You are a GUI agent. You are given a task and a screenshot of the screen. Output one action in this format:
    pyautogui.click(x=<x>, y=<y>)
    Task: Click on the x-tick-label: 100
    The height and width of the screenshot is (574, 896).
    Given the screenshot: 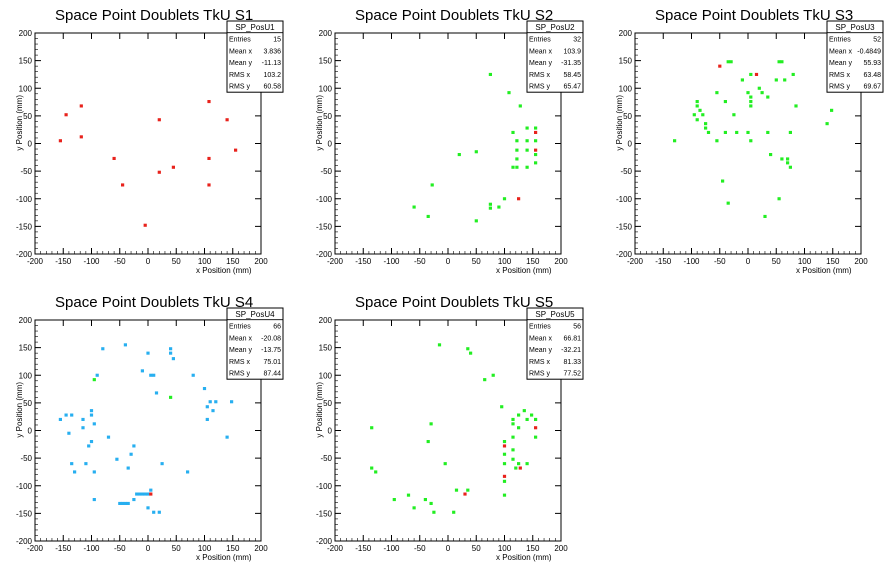 What is the action you would take?
    pyautogui.click(x=805, y=261)
    